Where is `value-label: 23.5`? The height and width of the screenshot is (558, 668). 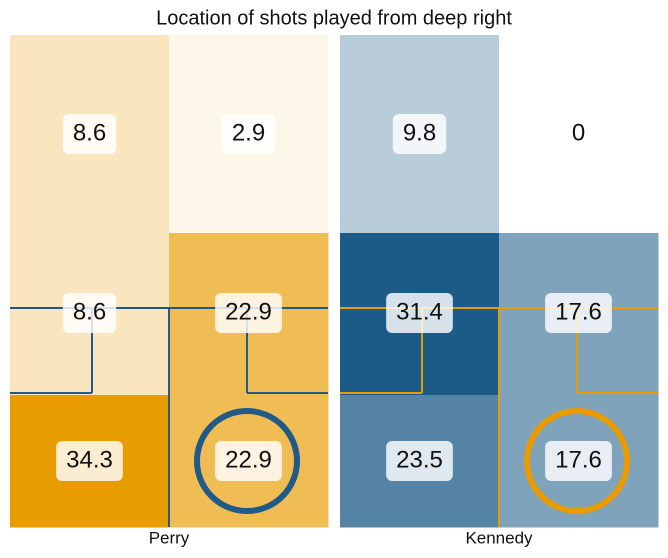 value-label: 23.5 is located at coordinates (419, 459).